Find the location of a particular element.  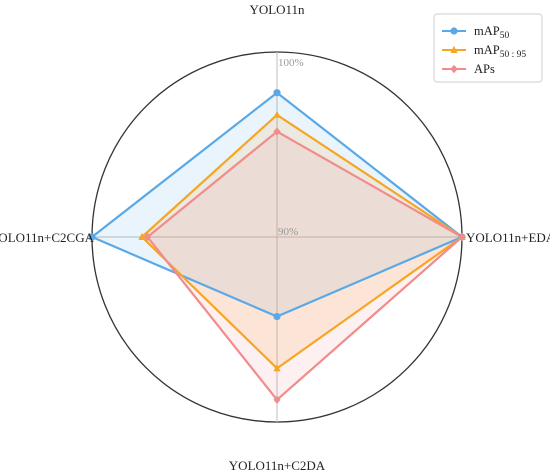

legend-entry-aps: APs is located at coordinates (468, 69).